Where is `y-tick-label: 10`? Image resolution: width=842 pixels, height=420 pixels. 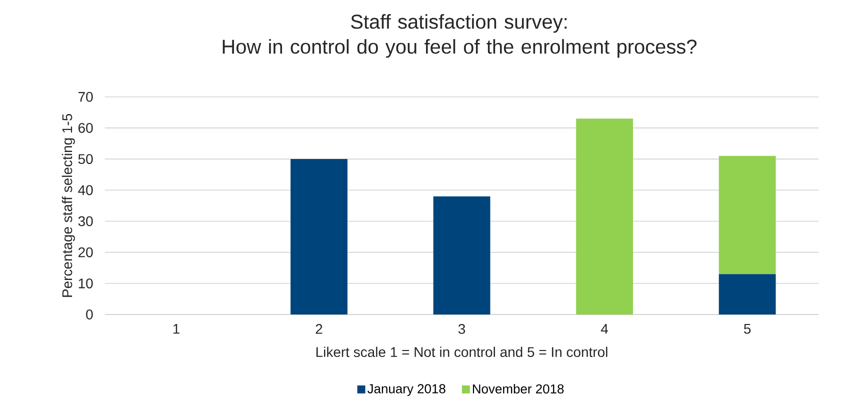 y-tick-label: 10 is located at coordinates (85, 283).